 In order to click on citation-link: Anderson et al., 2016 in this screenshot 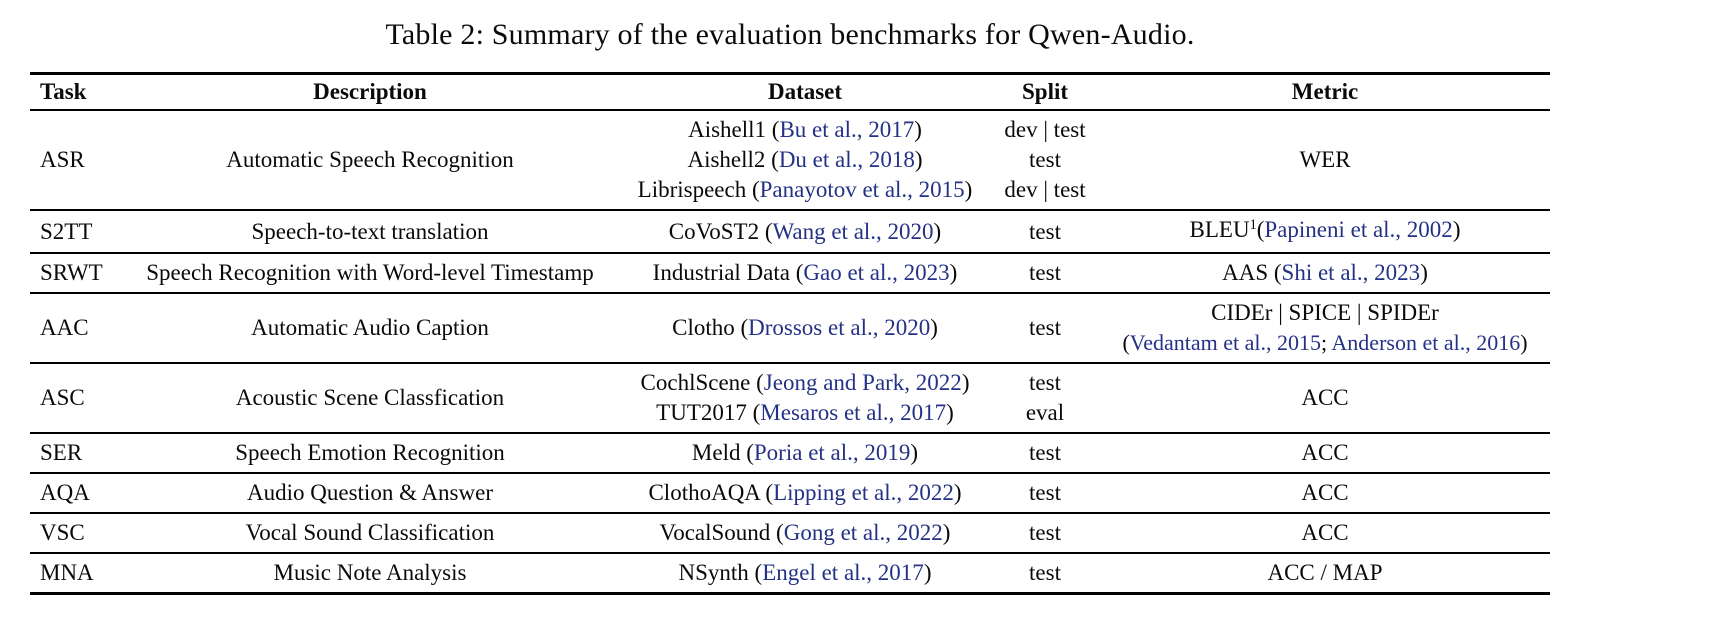, I will do `click(1426, 342)`.